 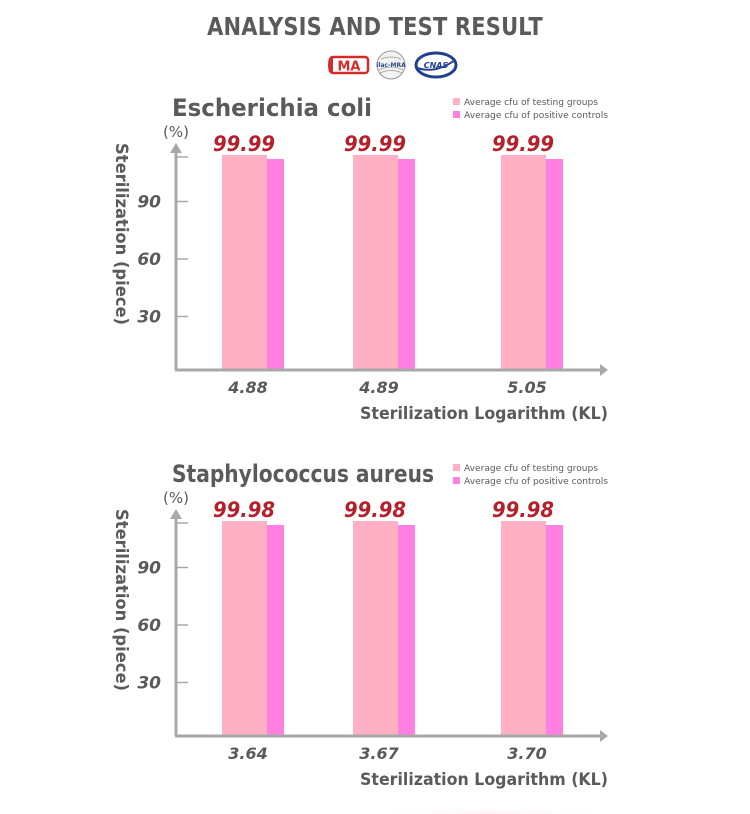 What do you see at coordinates (379, 753) in the screenshot?
I see `x-tick-label: 3.67` at bounding box center [379, 753].